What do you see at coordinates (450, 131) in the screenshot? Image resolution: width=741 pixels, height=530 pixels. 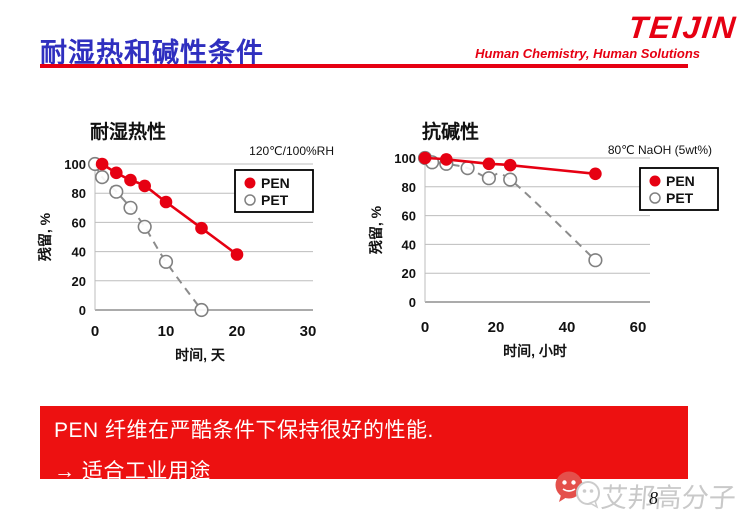 I see `chart-title: 抗碱性` at bounding box center [450, 131].